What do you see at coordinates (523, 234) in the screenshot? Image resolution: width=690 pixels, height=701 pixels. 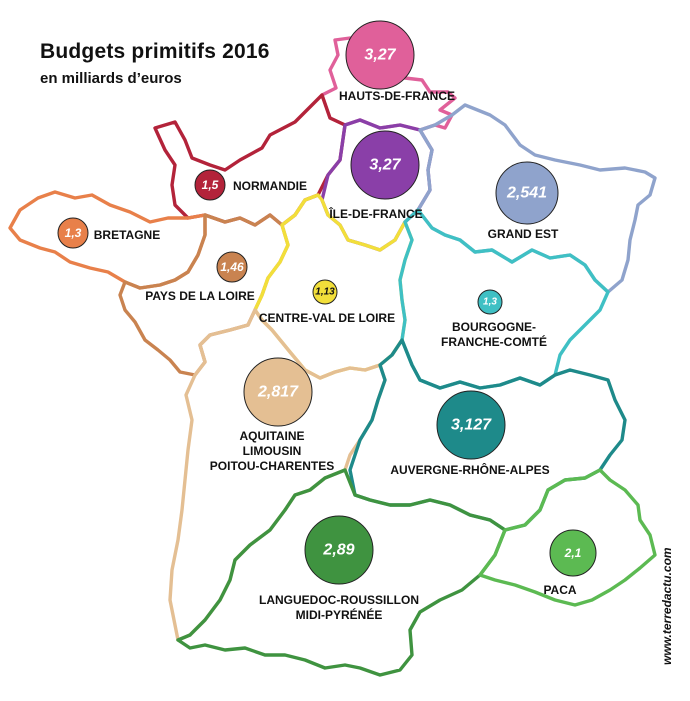 I see `region-name-grand-est: GRAND EST` at bounding box center [523, 234].